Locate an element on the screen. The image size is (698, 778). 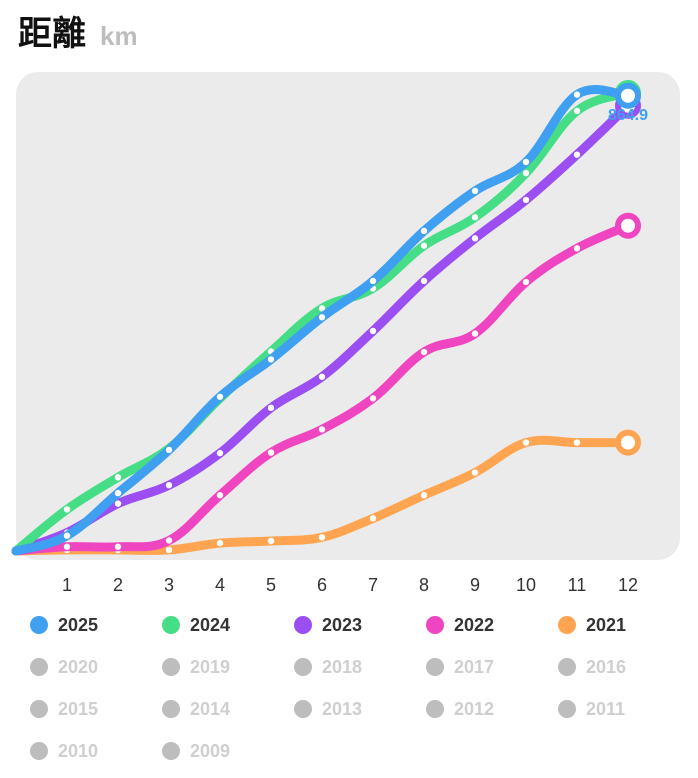
x-axis-ticks: 1 2 3 4 5 6 7 8 9 10 11 12 is located at coordinates (350, 585).